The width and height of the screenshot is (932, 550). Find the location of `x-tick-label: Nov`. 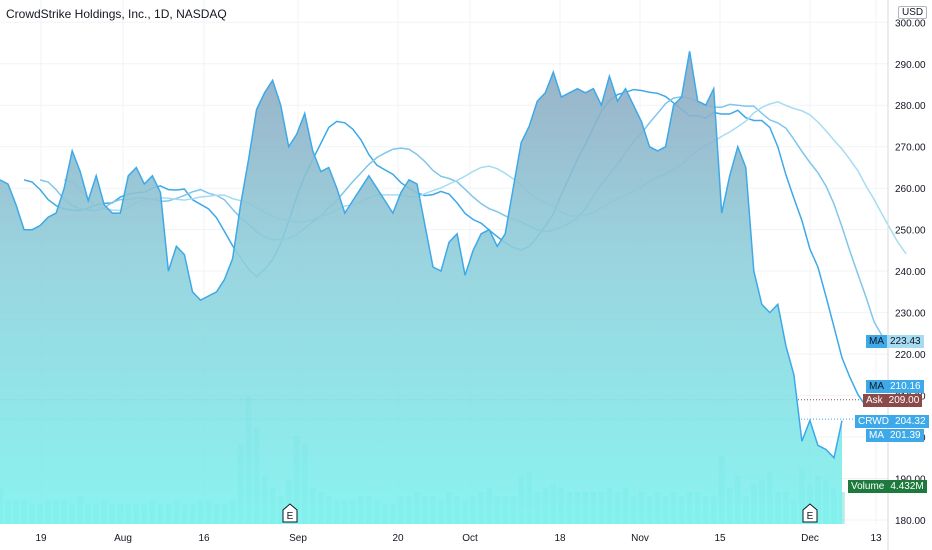

x-tick-label: Nov is located at coordinates (640, 538).